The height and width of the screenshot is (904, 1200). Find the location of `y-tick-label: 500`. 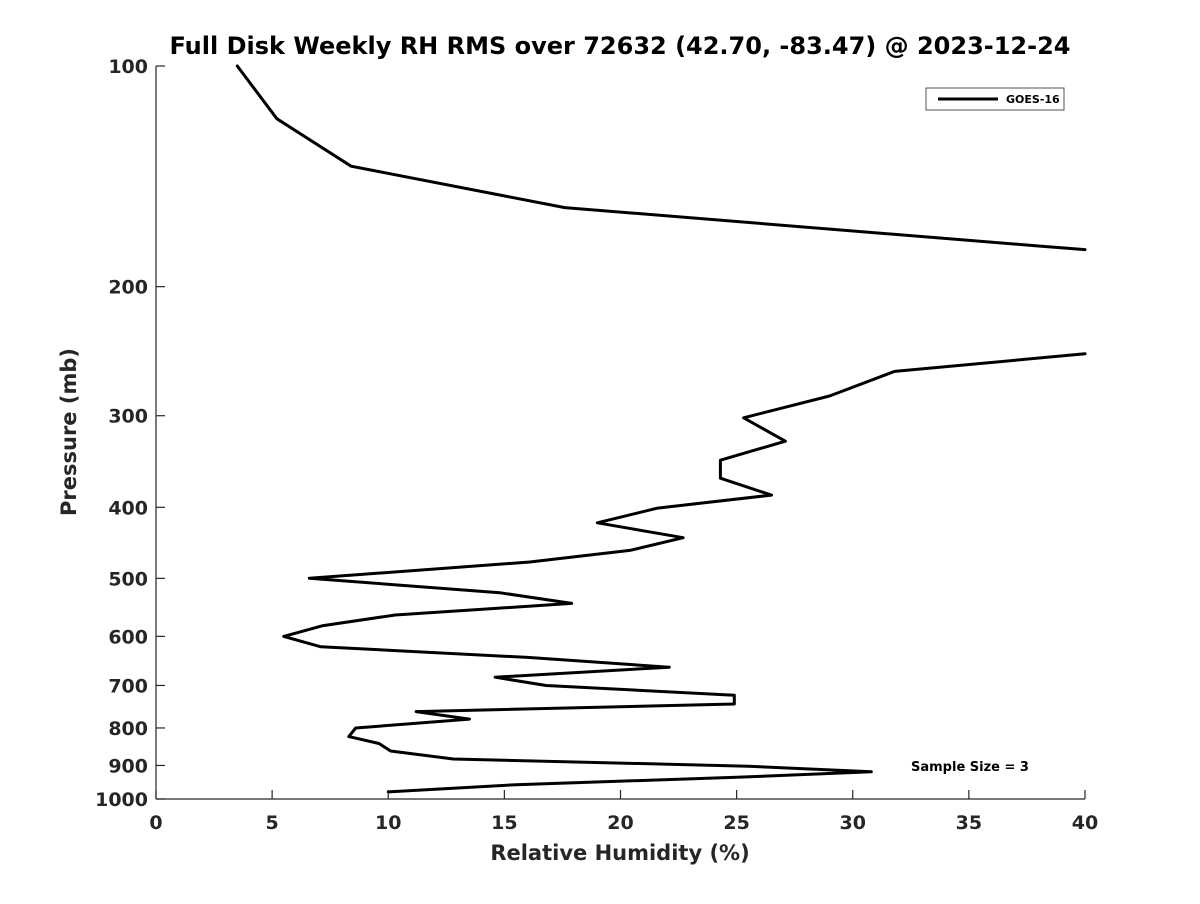

y-tick-label: 500 is located at coordinates (128, 579).